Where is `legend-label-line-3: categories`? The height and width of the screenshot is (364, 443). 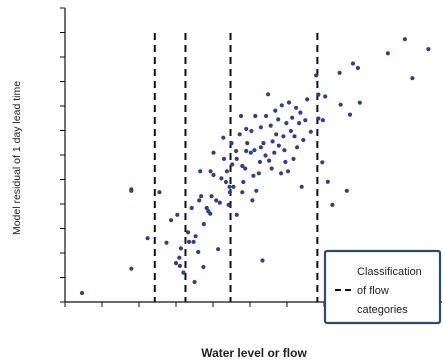
legend-label-line-3: categories is located at coordinates (382, 310).